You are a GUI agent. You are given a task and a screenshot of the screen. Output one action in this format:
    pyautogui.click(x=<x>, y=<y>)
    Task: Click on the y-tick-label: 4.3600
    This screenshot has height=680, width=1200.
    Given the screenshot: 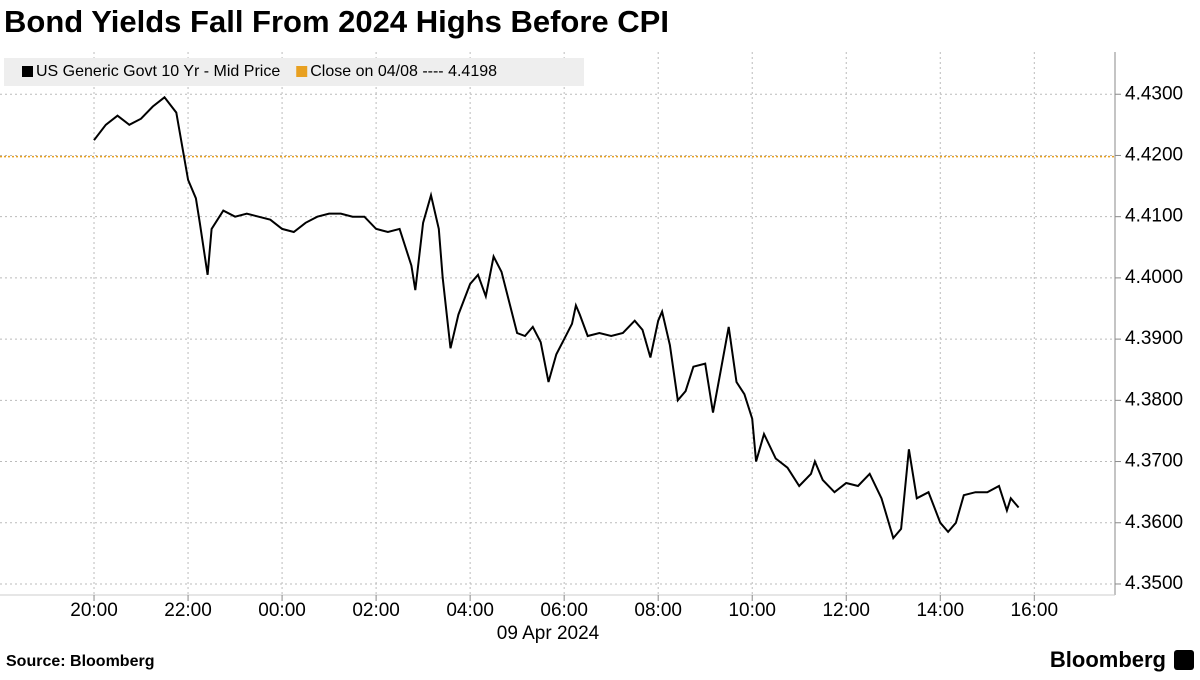 What is the action you would take?
    pyautogui.click(x=1154, y=522)
    